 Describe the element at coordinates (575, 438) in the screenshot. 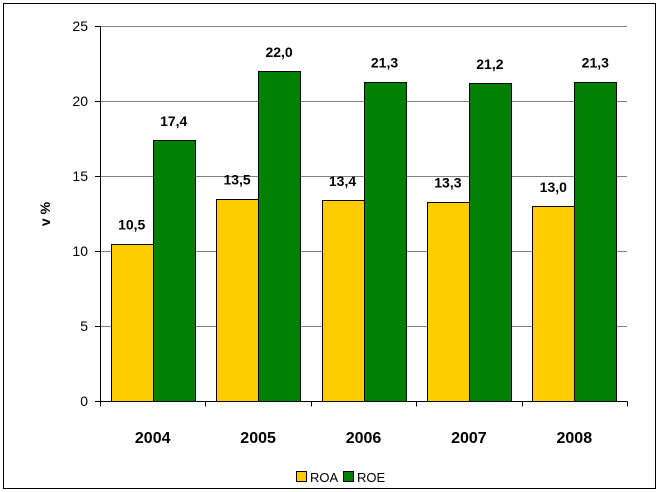

I see `x-tick-label-2008: 2008` at that location.